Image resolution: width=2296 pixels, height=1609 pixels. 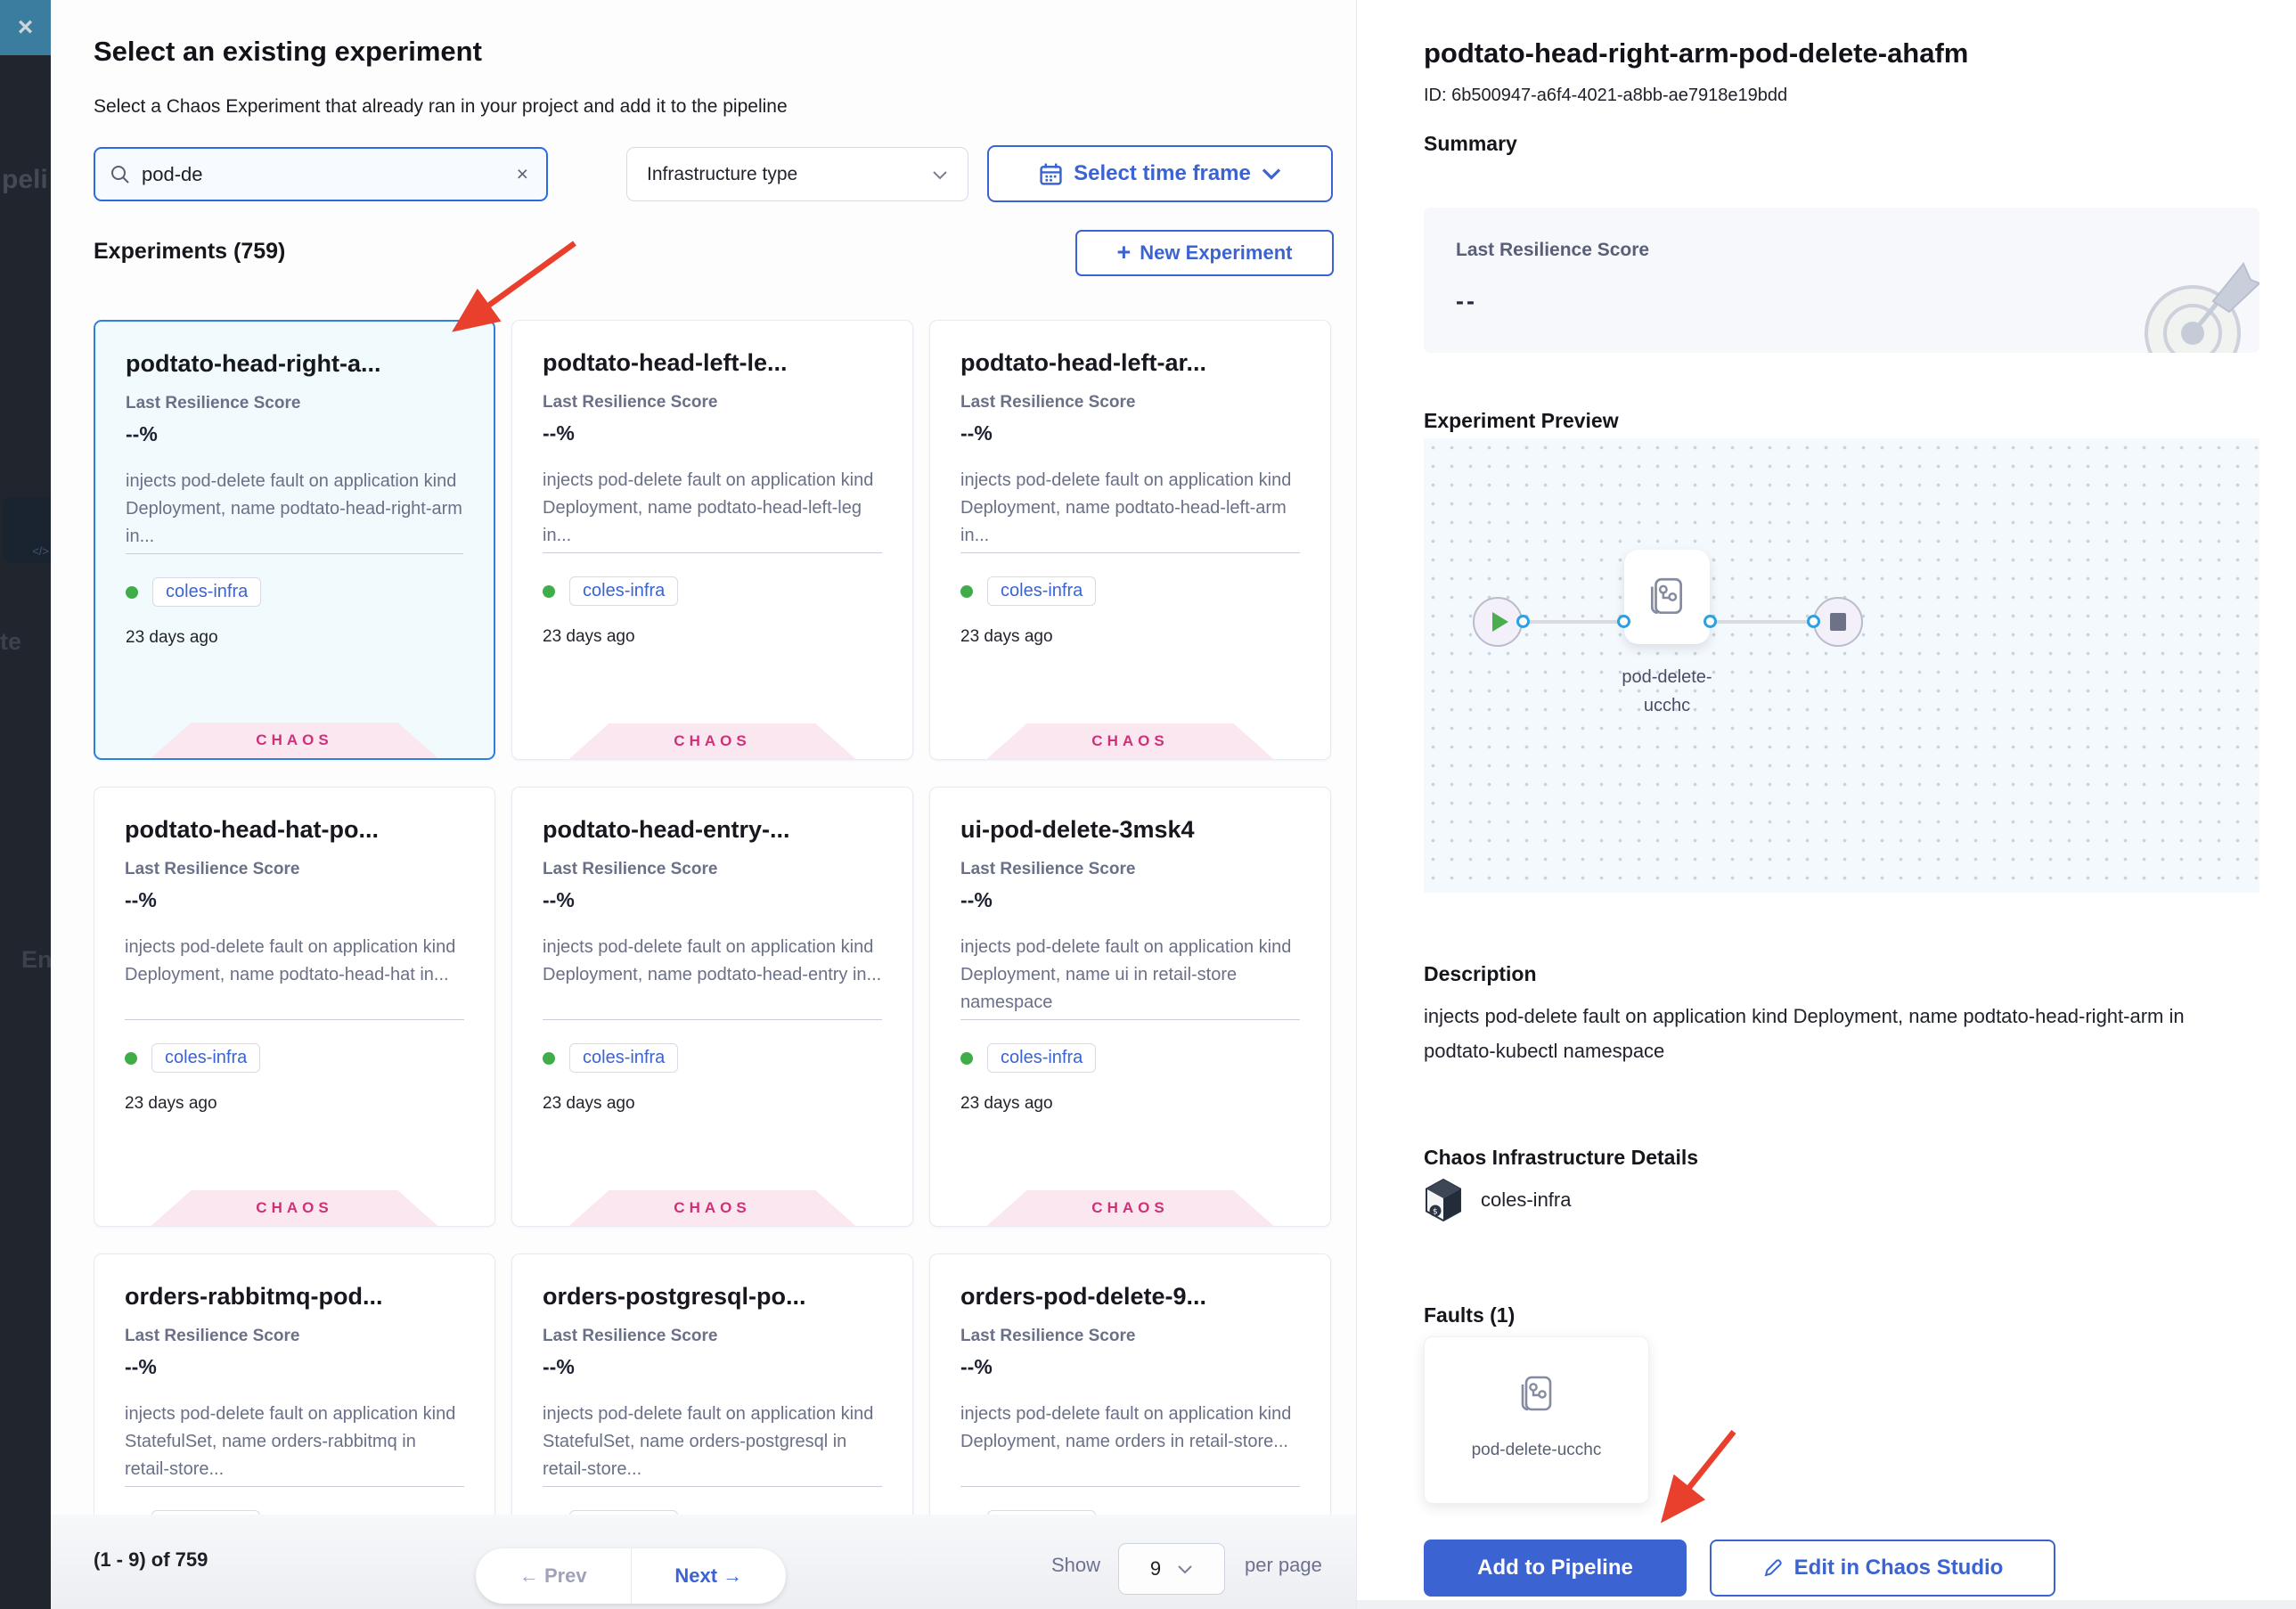 I want to click on pager: ← Prev Next →, so click(x=631, y=1576).